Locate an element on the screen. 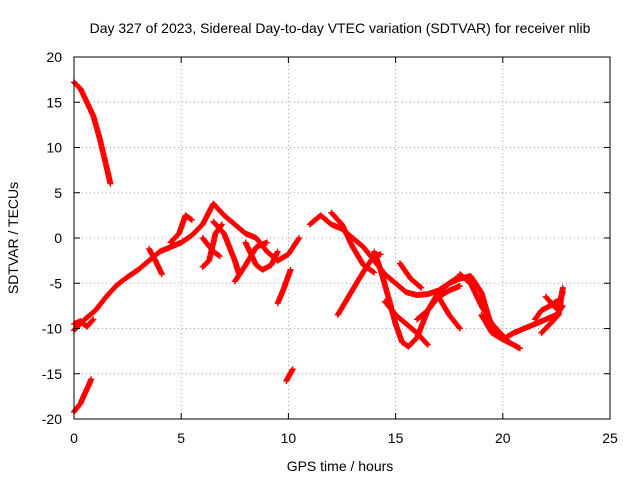  y-tick-label: 10 is located at coordinates (54, 148).